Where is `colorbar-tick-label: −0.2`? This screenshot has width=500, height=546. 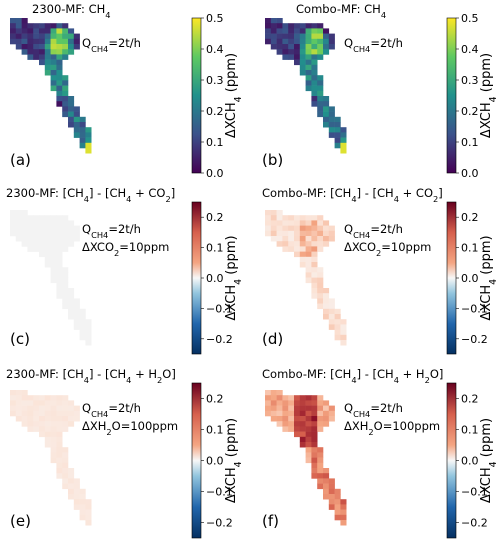 colorbar-tick-label: −0.2 is located at coordinates (474, 523).